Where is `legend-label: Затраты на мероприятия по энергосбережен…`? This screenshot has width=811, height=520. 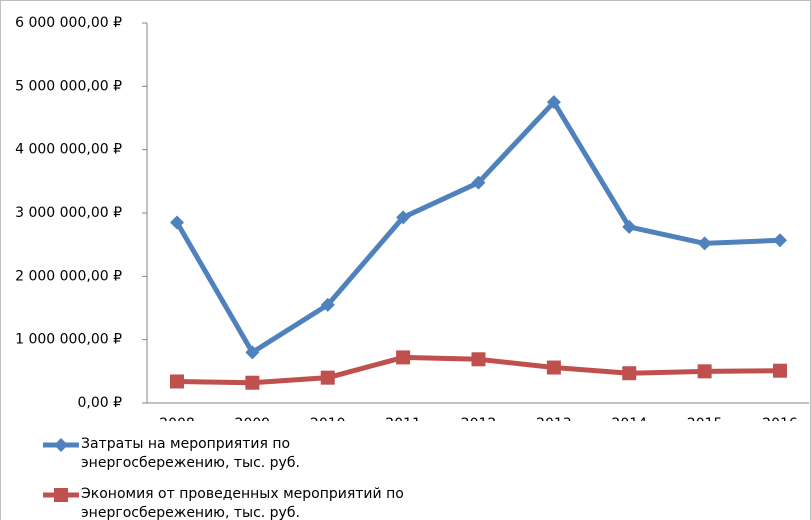
legend-label: Затраты на мероприятия по энергосбережен… is located at coordinates (190, 453).